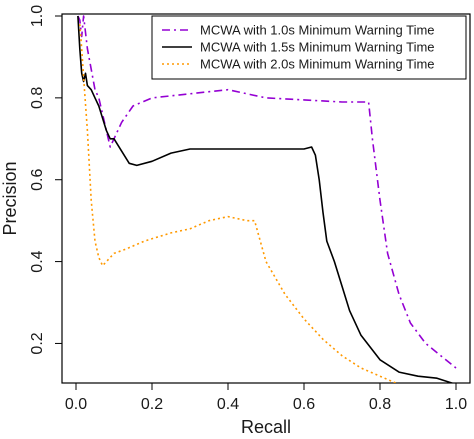  Describe the element at coordinates (37, 16) in the screenshot. I see `y-tick-label: 1.0` at that location.